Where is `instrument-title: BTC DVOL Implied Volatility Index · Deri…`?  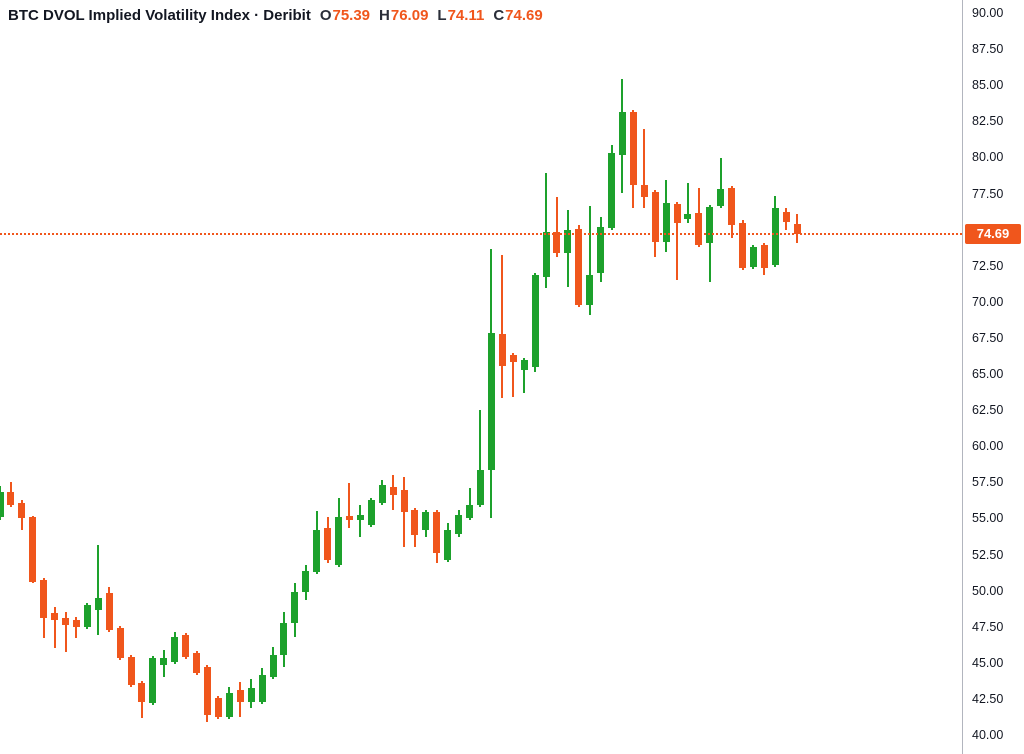
instrument-title: BTC DVOL Implied Volatility Index · Deri… is located at coordinates (159, 15).